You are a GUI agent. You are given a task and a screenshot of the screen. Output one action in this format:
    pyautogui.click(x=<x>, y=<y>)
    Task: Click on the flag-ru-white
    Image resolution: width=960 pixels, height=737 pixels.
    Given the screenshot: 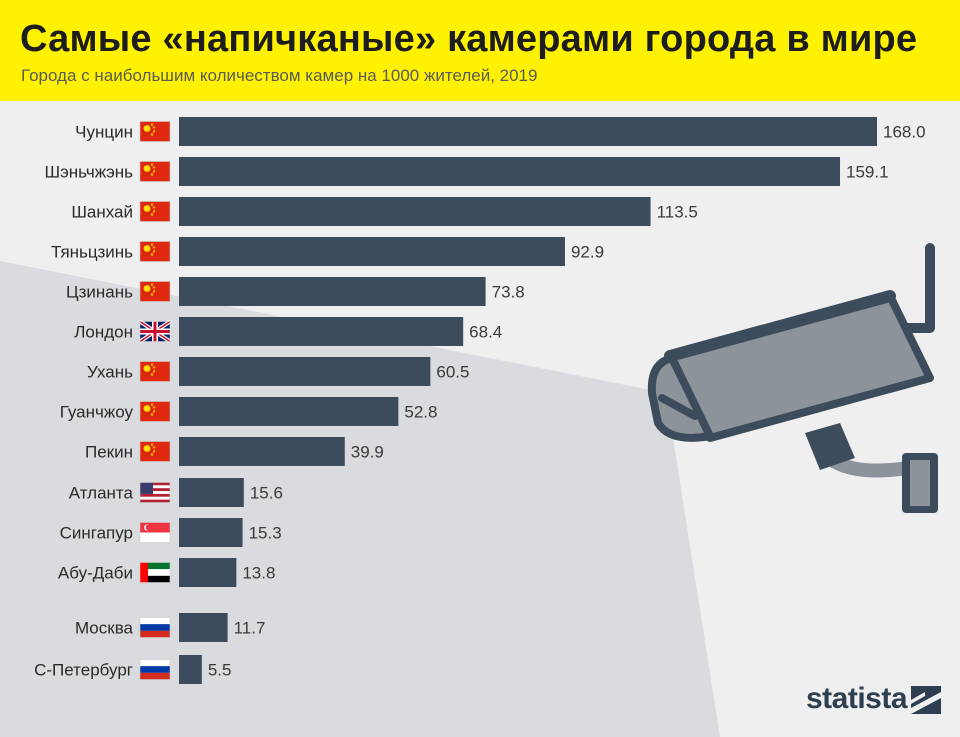 What is the action you would take?
    pyautogui.click(x=155, y=621)
    